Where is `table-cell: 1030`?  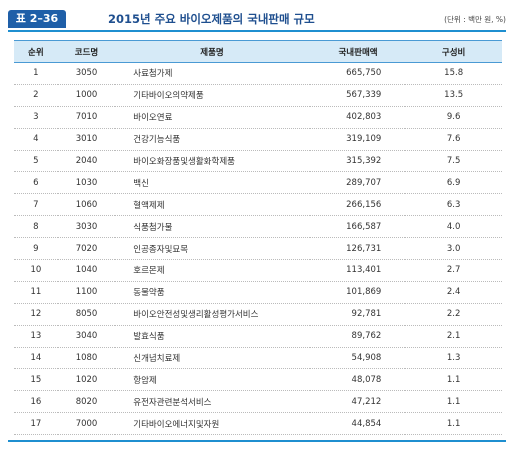
table-cell: 1030 is located at coordinates (86, 183).